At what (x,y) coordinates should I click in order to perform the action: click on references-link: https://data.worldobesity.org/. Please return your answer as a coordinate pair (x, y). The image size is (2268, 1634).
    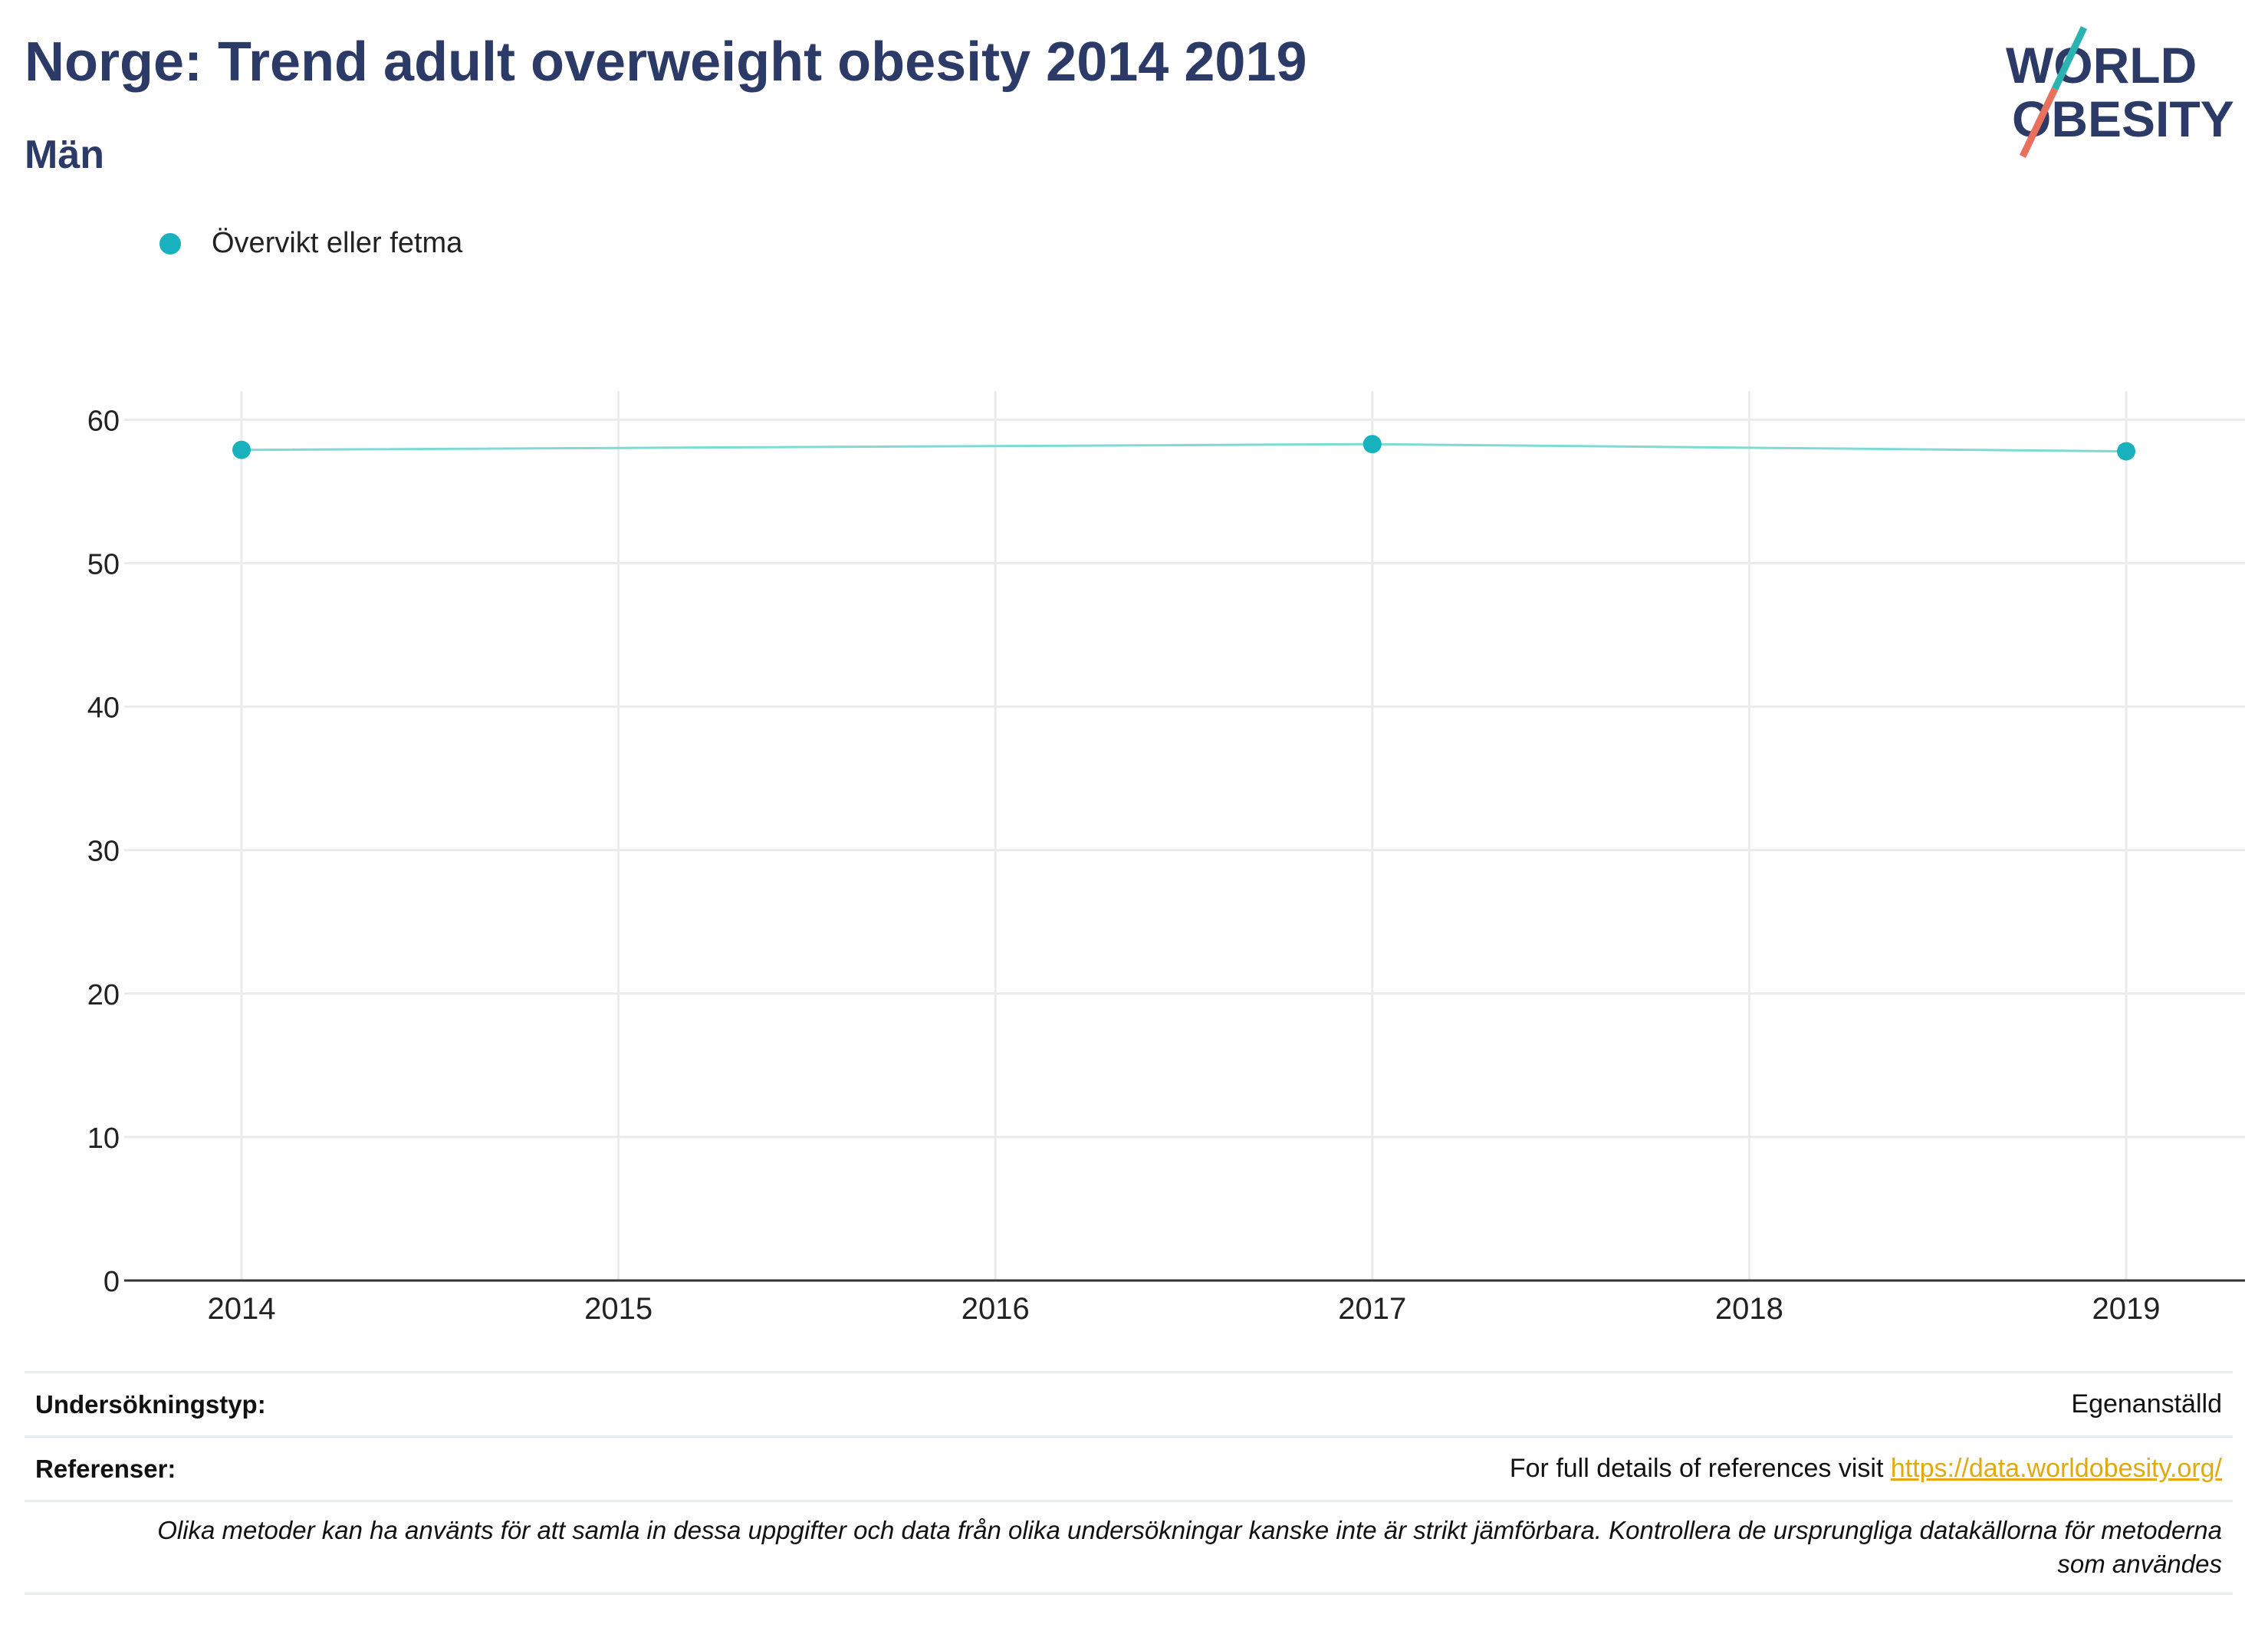
    Looking at the image, I should click on (2056, 1469).